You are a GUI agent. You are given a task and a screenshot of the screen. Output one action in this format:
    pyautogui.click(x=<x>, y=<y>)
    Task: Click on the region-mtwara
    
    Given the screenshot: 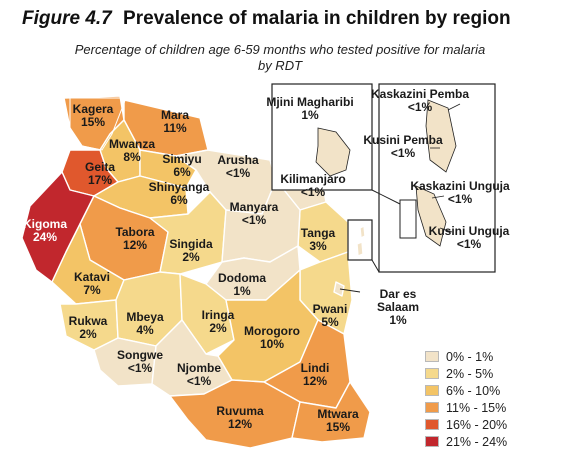 What is the action you would take?
    pyautogui.click(x=331, y=412)
    